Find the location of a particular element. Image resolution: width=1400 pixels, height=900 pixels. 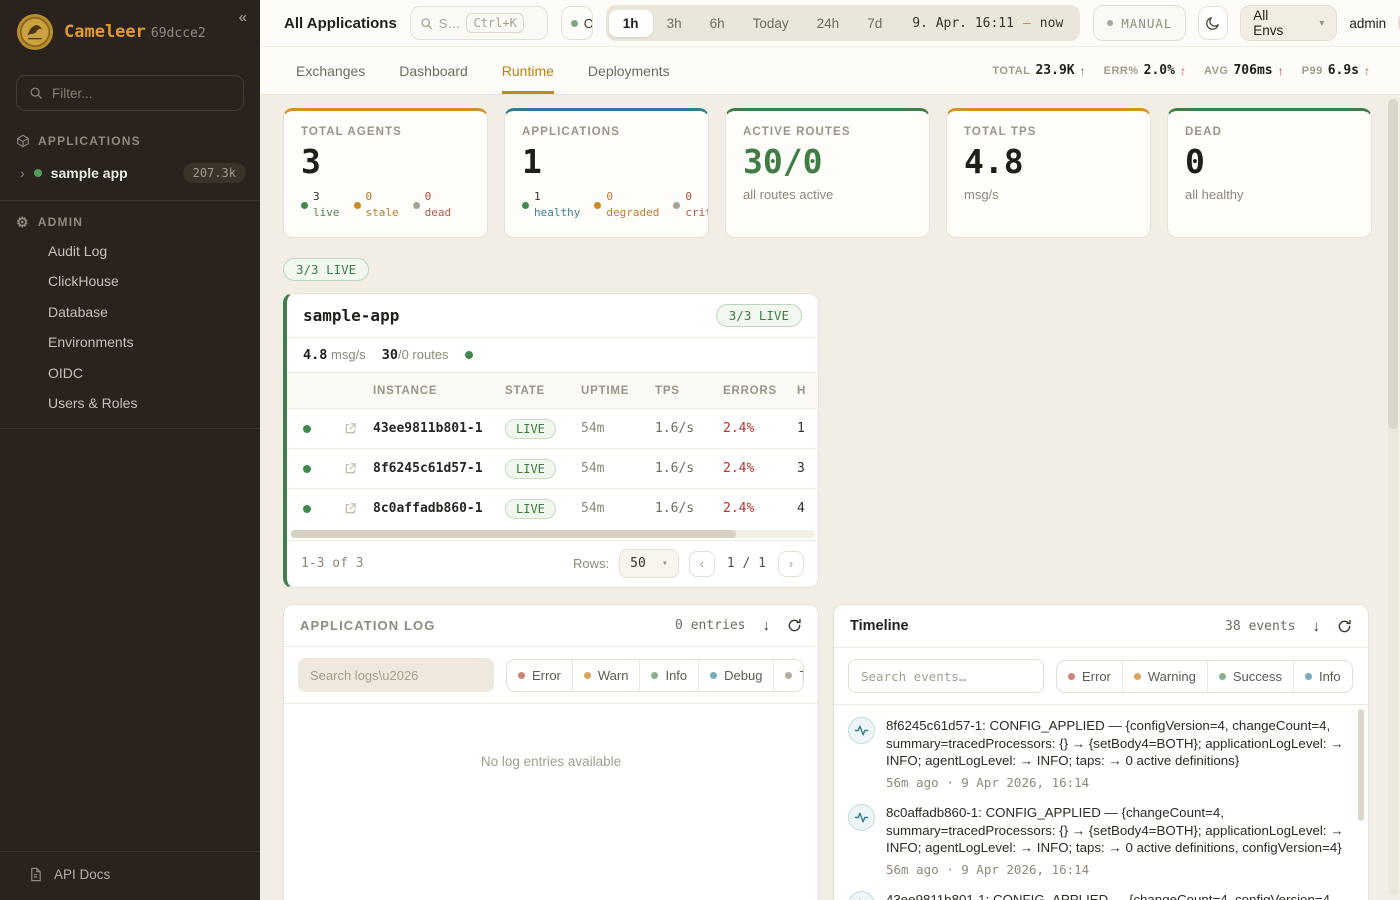

status-badge: 3/3 LIVE is located at coordinates (758, 315).